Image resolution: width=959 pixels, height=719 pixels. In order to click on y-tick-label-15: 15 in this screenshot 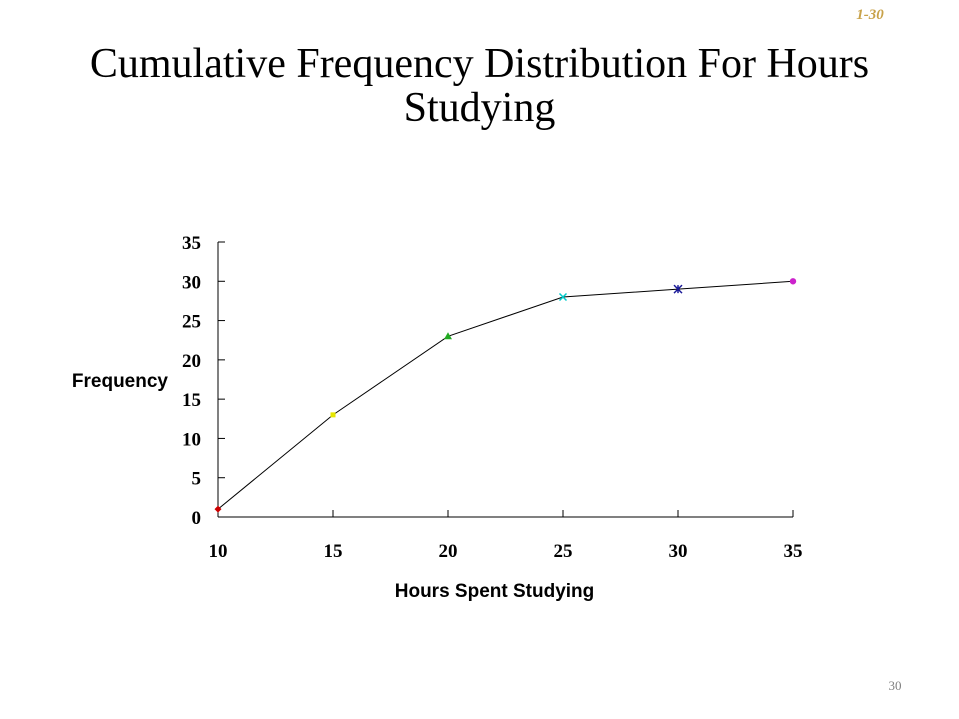, I will do `click(191, 400)`.